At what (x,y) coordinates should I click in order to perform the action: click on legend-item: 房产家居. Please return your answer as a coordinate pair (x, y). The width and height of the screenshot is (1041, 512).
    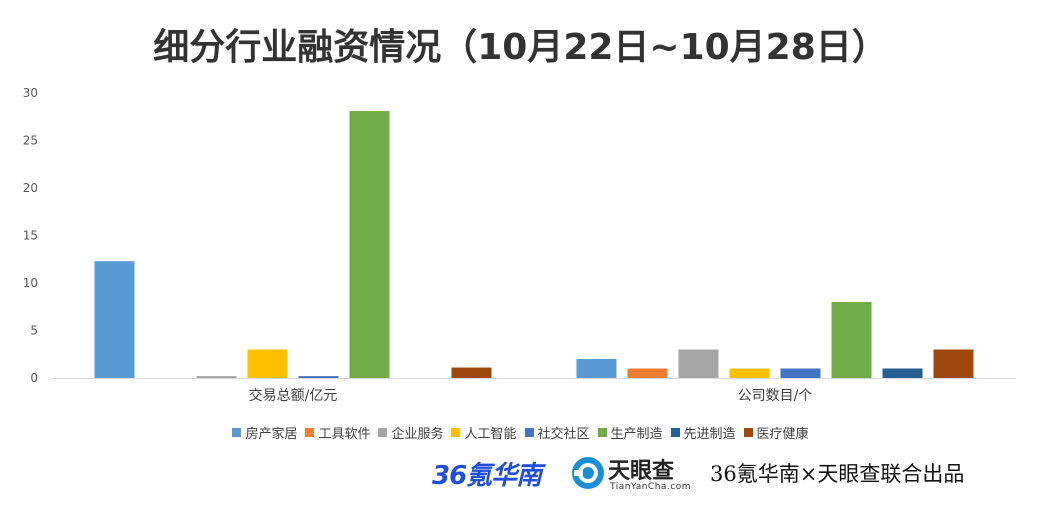
    Looking at the image, I should click on (264, 432).